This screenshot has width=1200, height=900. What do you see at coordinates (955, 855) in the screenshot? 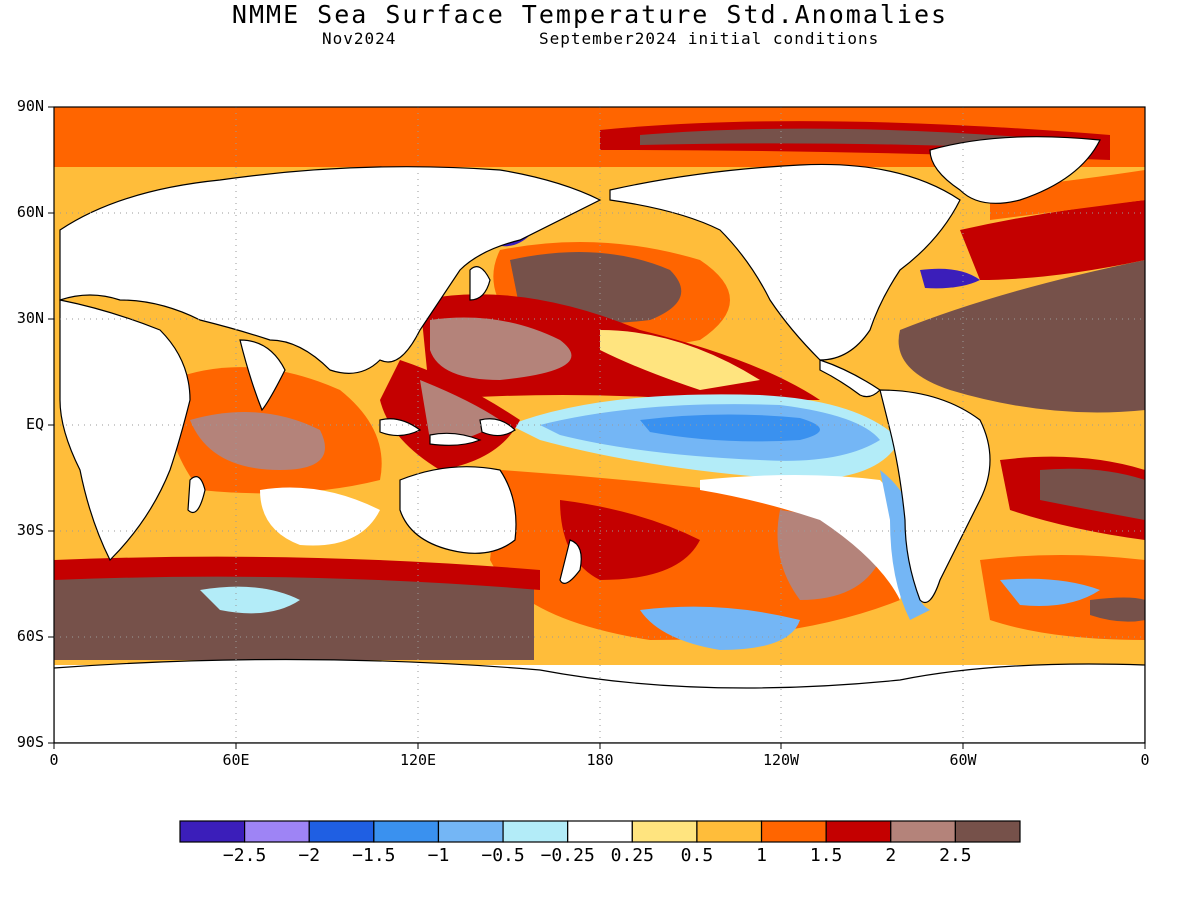
I see `colorbar-label: 2.5` at bounding box center [955, 855].